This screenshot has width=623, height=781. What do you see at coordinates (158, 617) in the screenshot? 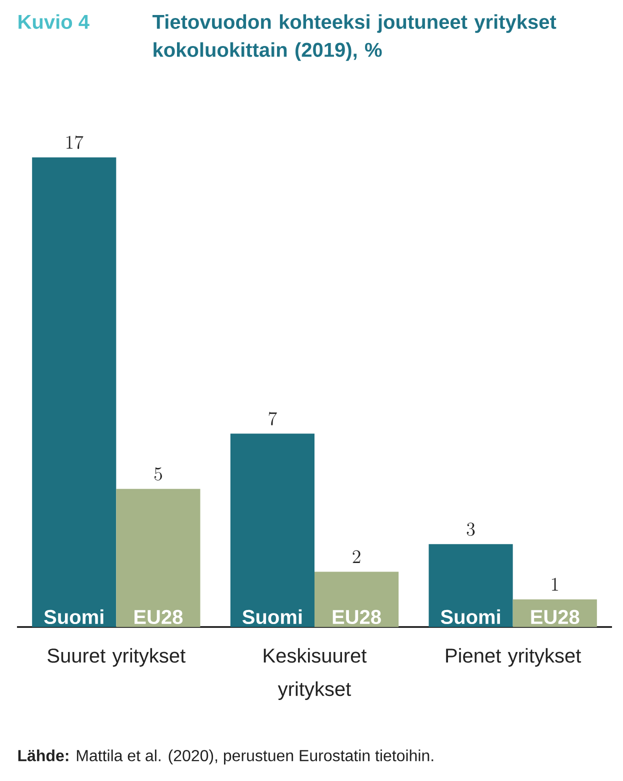
I see `series-label: EU28` at bounding box center [158, 617].